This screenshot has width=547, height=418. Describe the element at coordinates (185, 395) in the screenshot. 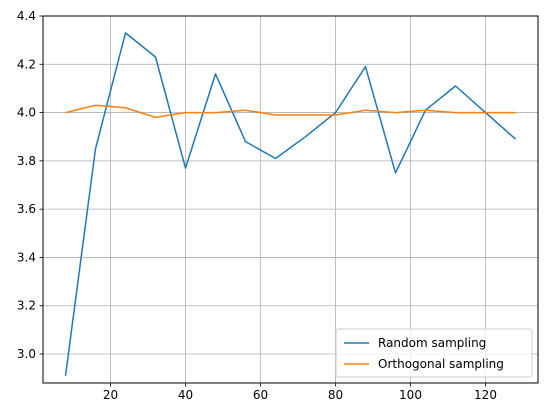

I see `x-tick-label: 40` at that location.